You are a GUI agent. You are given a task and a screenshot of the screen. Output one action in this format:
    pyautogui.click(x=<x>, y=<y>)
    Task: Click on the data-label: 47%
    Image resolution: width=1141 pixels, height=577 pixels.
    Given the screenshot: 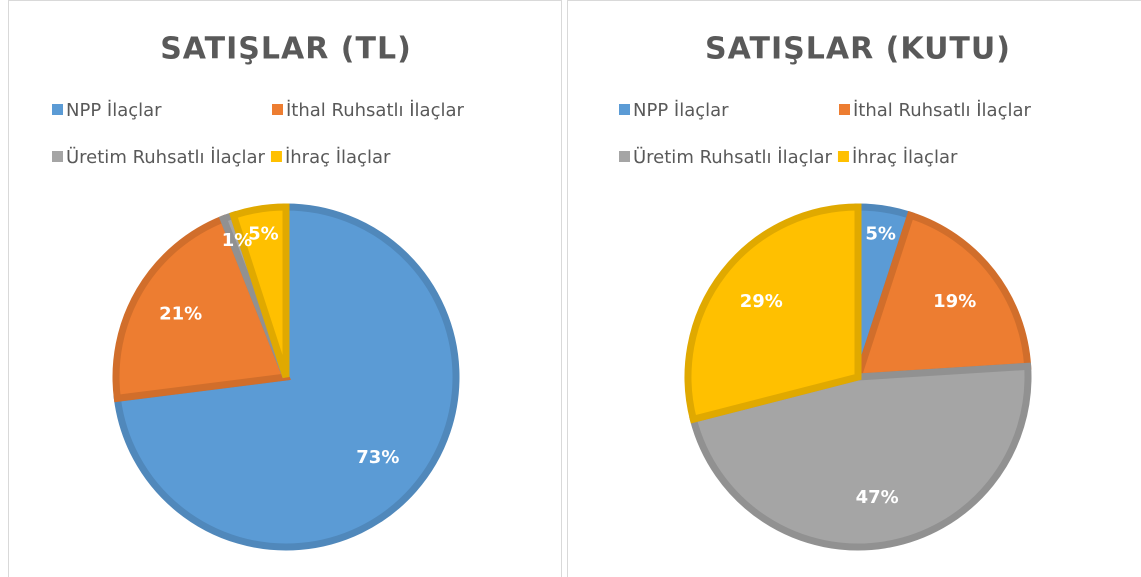 What is the action you would take?
    pyautogui.click(x=877, y=497)
    